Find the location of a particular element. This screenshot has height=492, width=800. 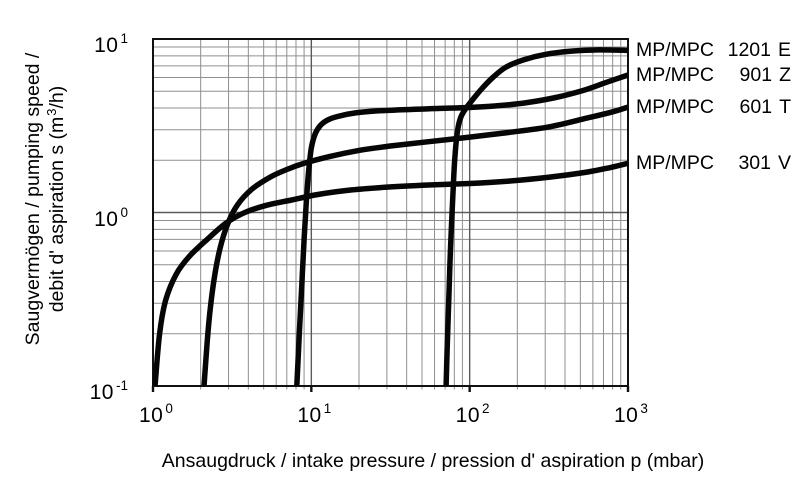

y-tick-label-exponent: -1 is located at coordinates (121, 385).